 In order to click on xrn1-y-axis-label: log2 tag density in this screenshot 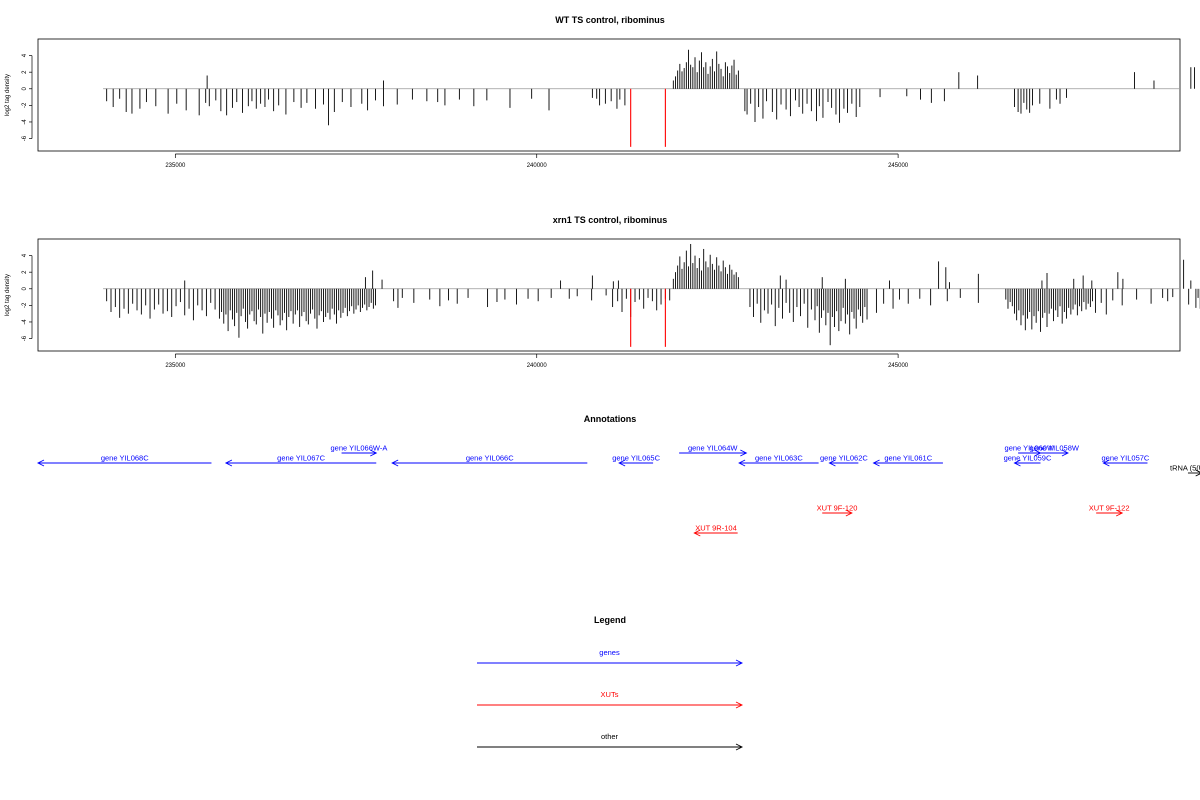, I will do `click(8, 295)`.